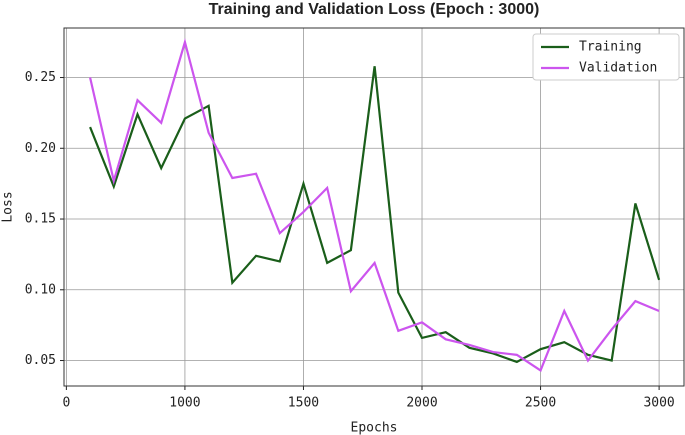  Describe the element at coordinates (421, 403) in the screenshot. I see `x-tick-label: 2000` at that location.